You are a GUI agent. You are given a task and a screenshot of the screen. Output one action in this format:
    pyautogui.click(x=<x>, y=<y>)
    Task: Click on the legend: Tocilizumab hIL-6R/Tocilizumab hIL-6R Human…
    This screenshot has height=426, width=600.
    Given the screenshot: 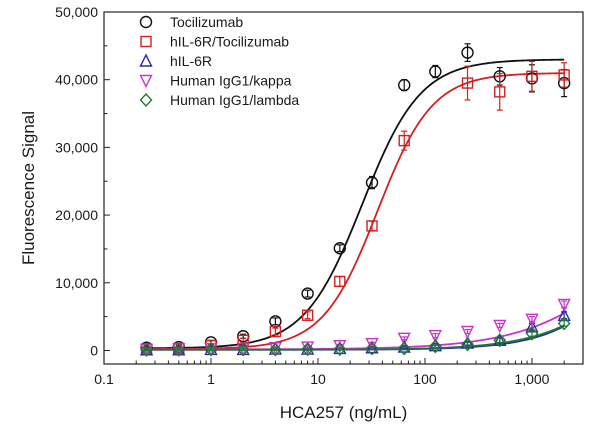 What is the action you would take?
    pyautogui.click(x=219, y=61)
    